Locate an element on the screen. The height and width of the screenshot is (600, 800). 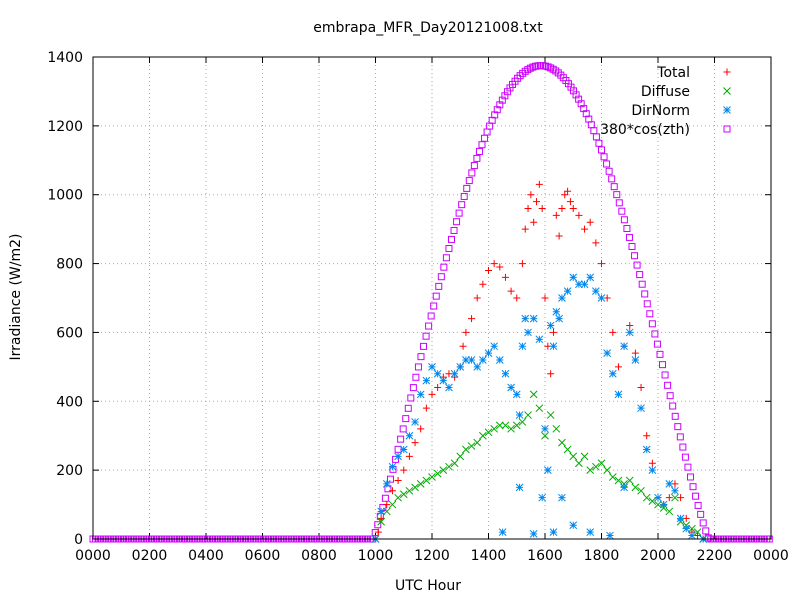
legend-label: Total is located at coordinates (673, 73).